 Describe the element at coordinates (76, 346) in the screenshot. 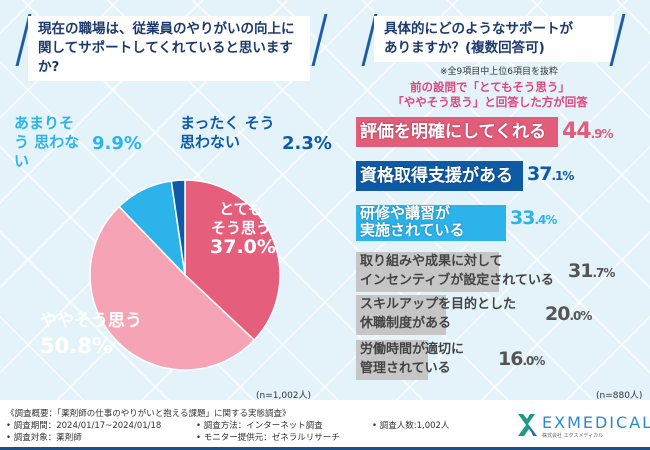

I see `label-value: 50.8%` at that location.